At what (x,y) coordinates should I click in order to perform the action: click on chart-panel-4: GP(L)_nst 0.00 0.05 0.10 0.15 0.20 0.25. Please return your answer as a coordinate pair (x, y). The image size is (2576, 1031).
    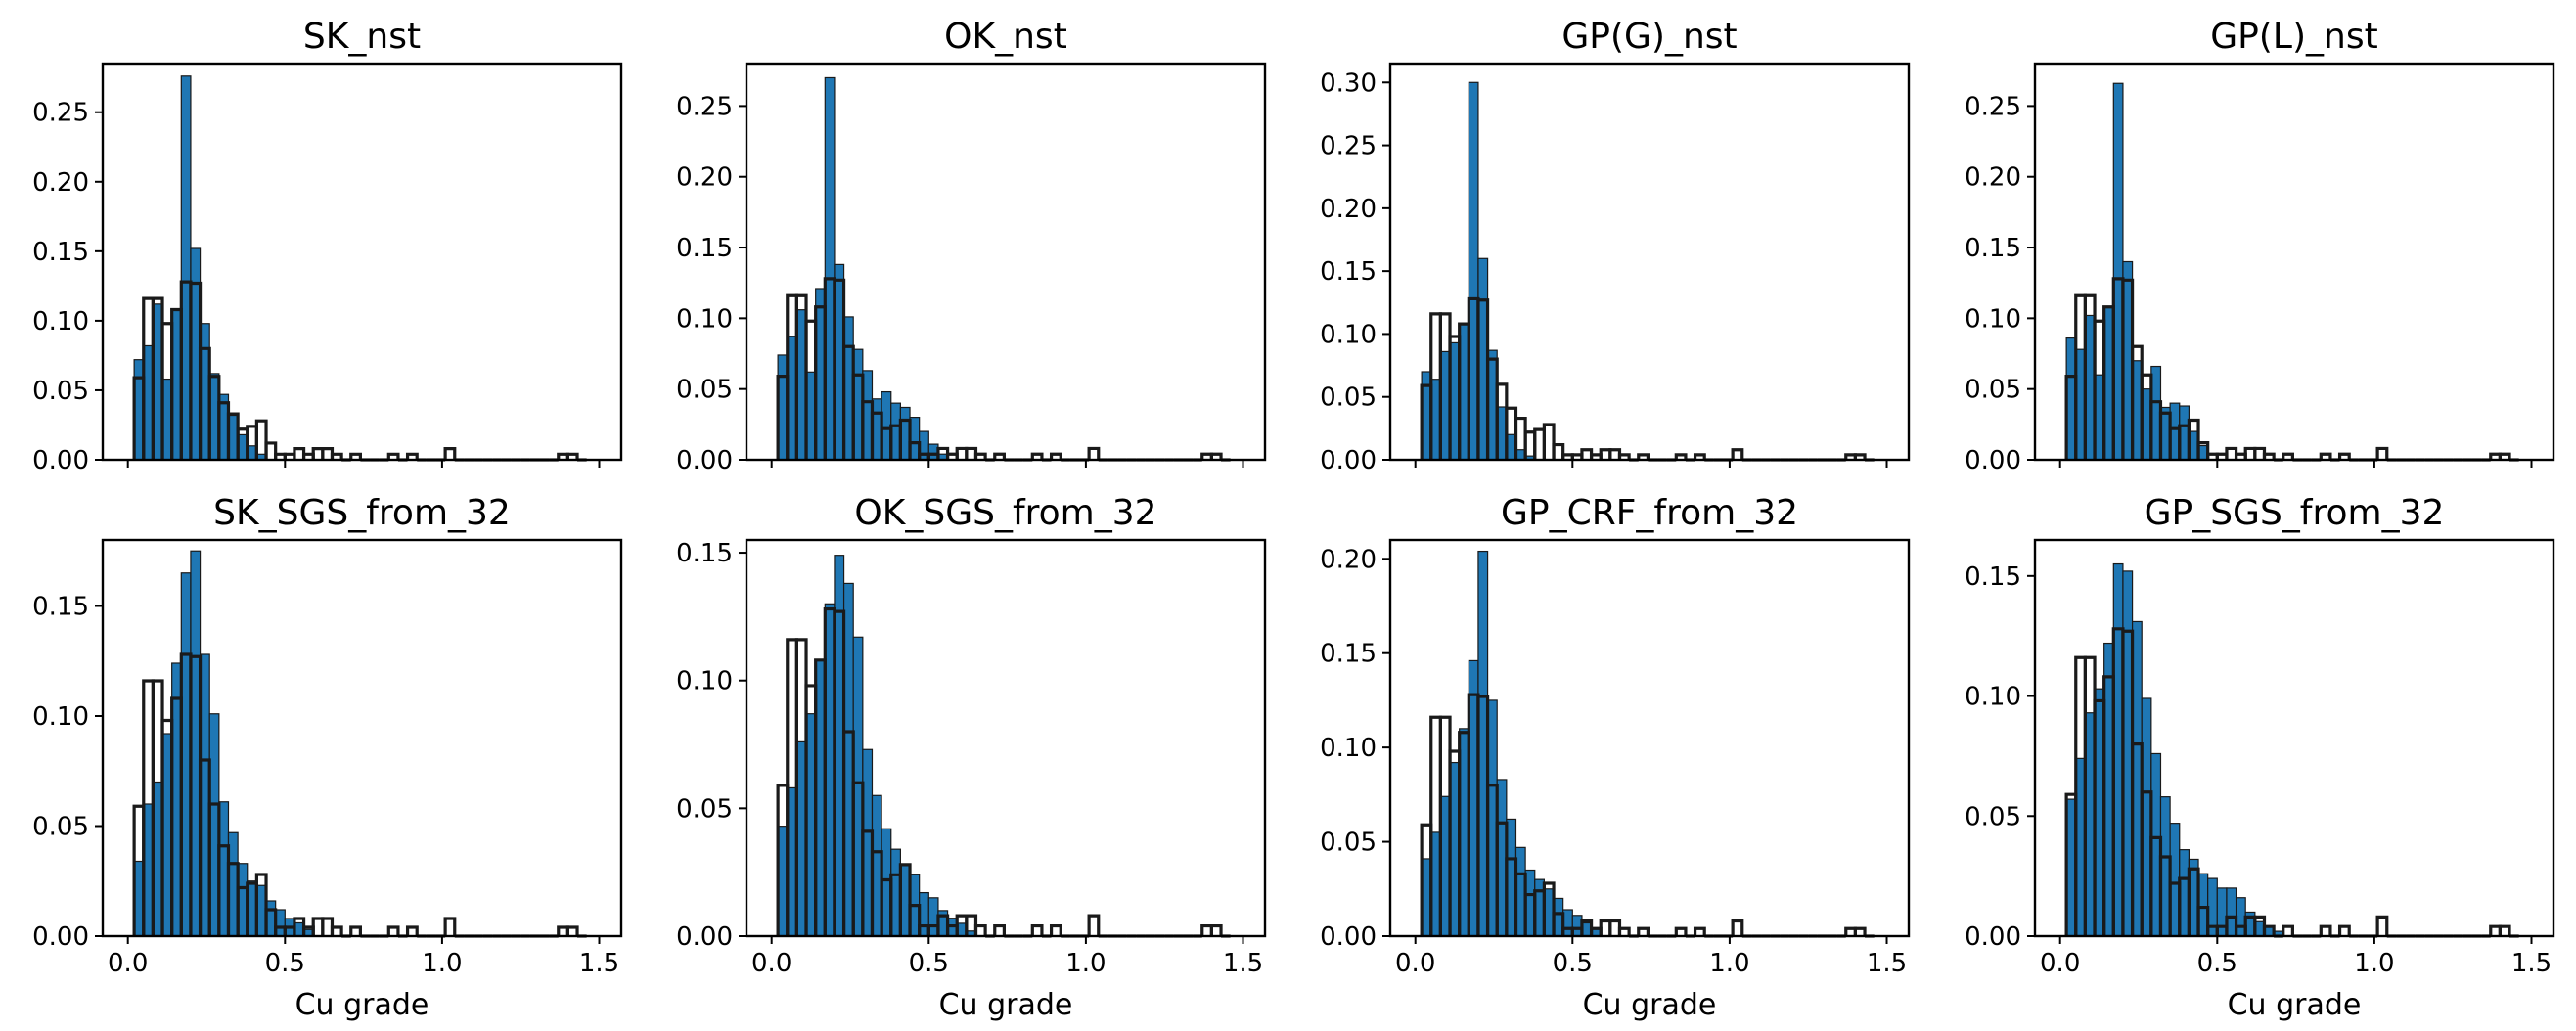
    Looking at the image, I should click on (2260, 246).